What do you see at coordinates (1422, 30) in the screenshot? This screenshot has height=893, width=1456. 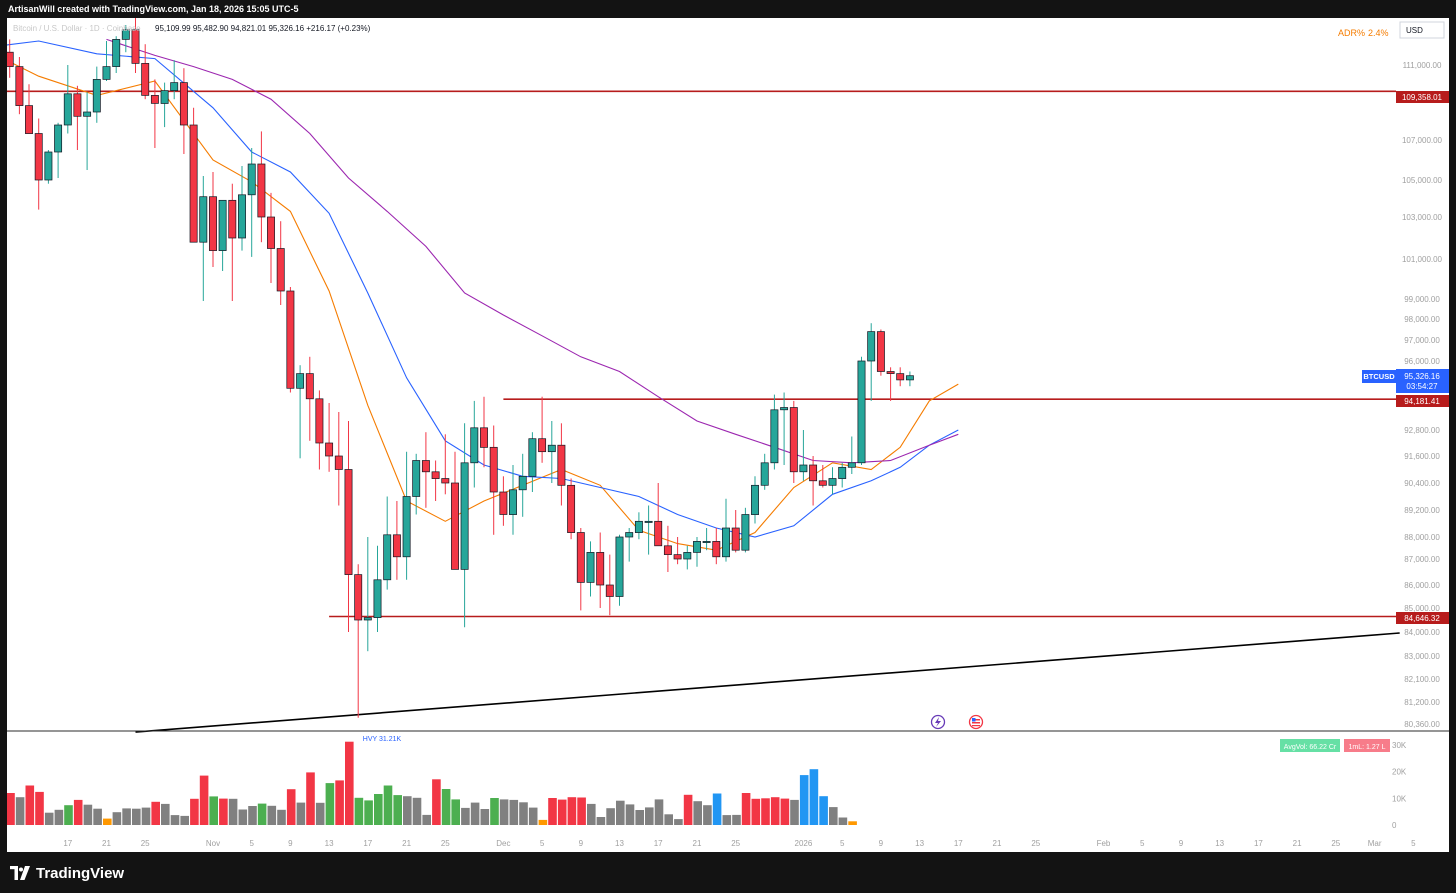 I see `currency-box` at bounding box center [1422, 30].